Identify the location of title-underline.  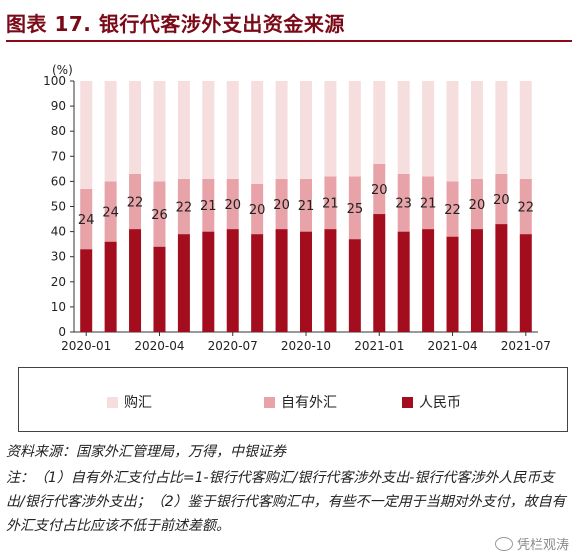
(289, 41).